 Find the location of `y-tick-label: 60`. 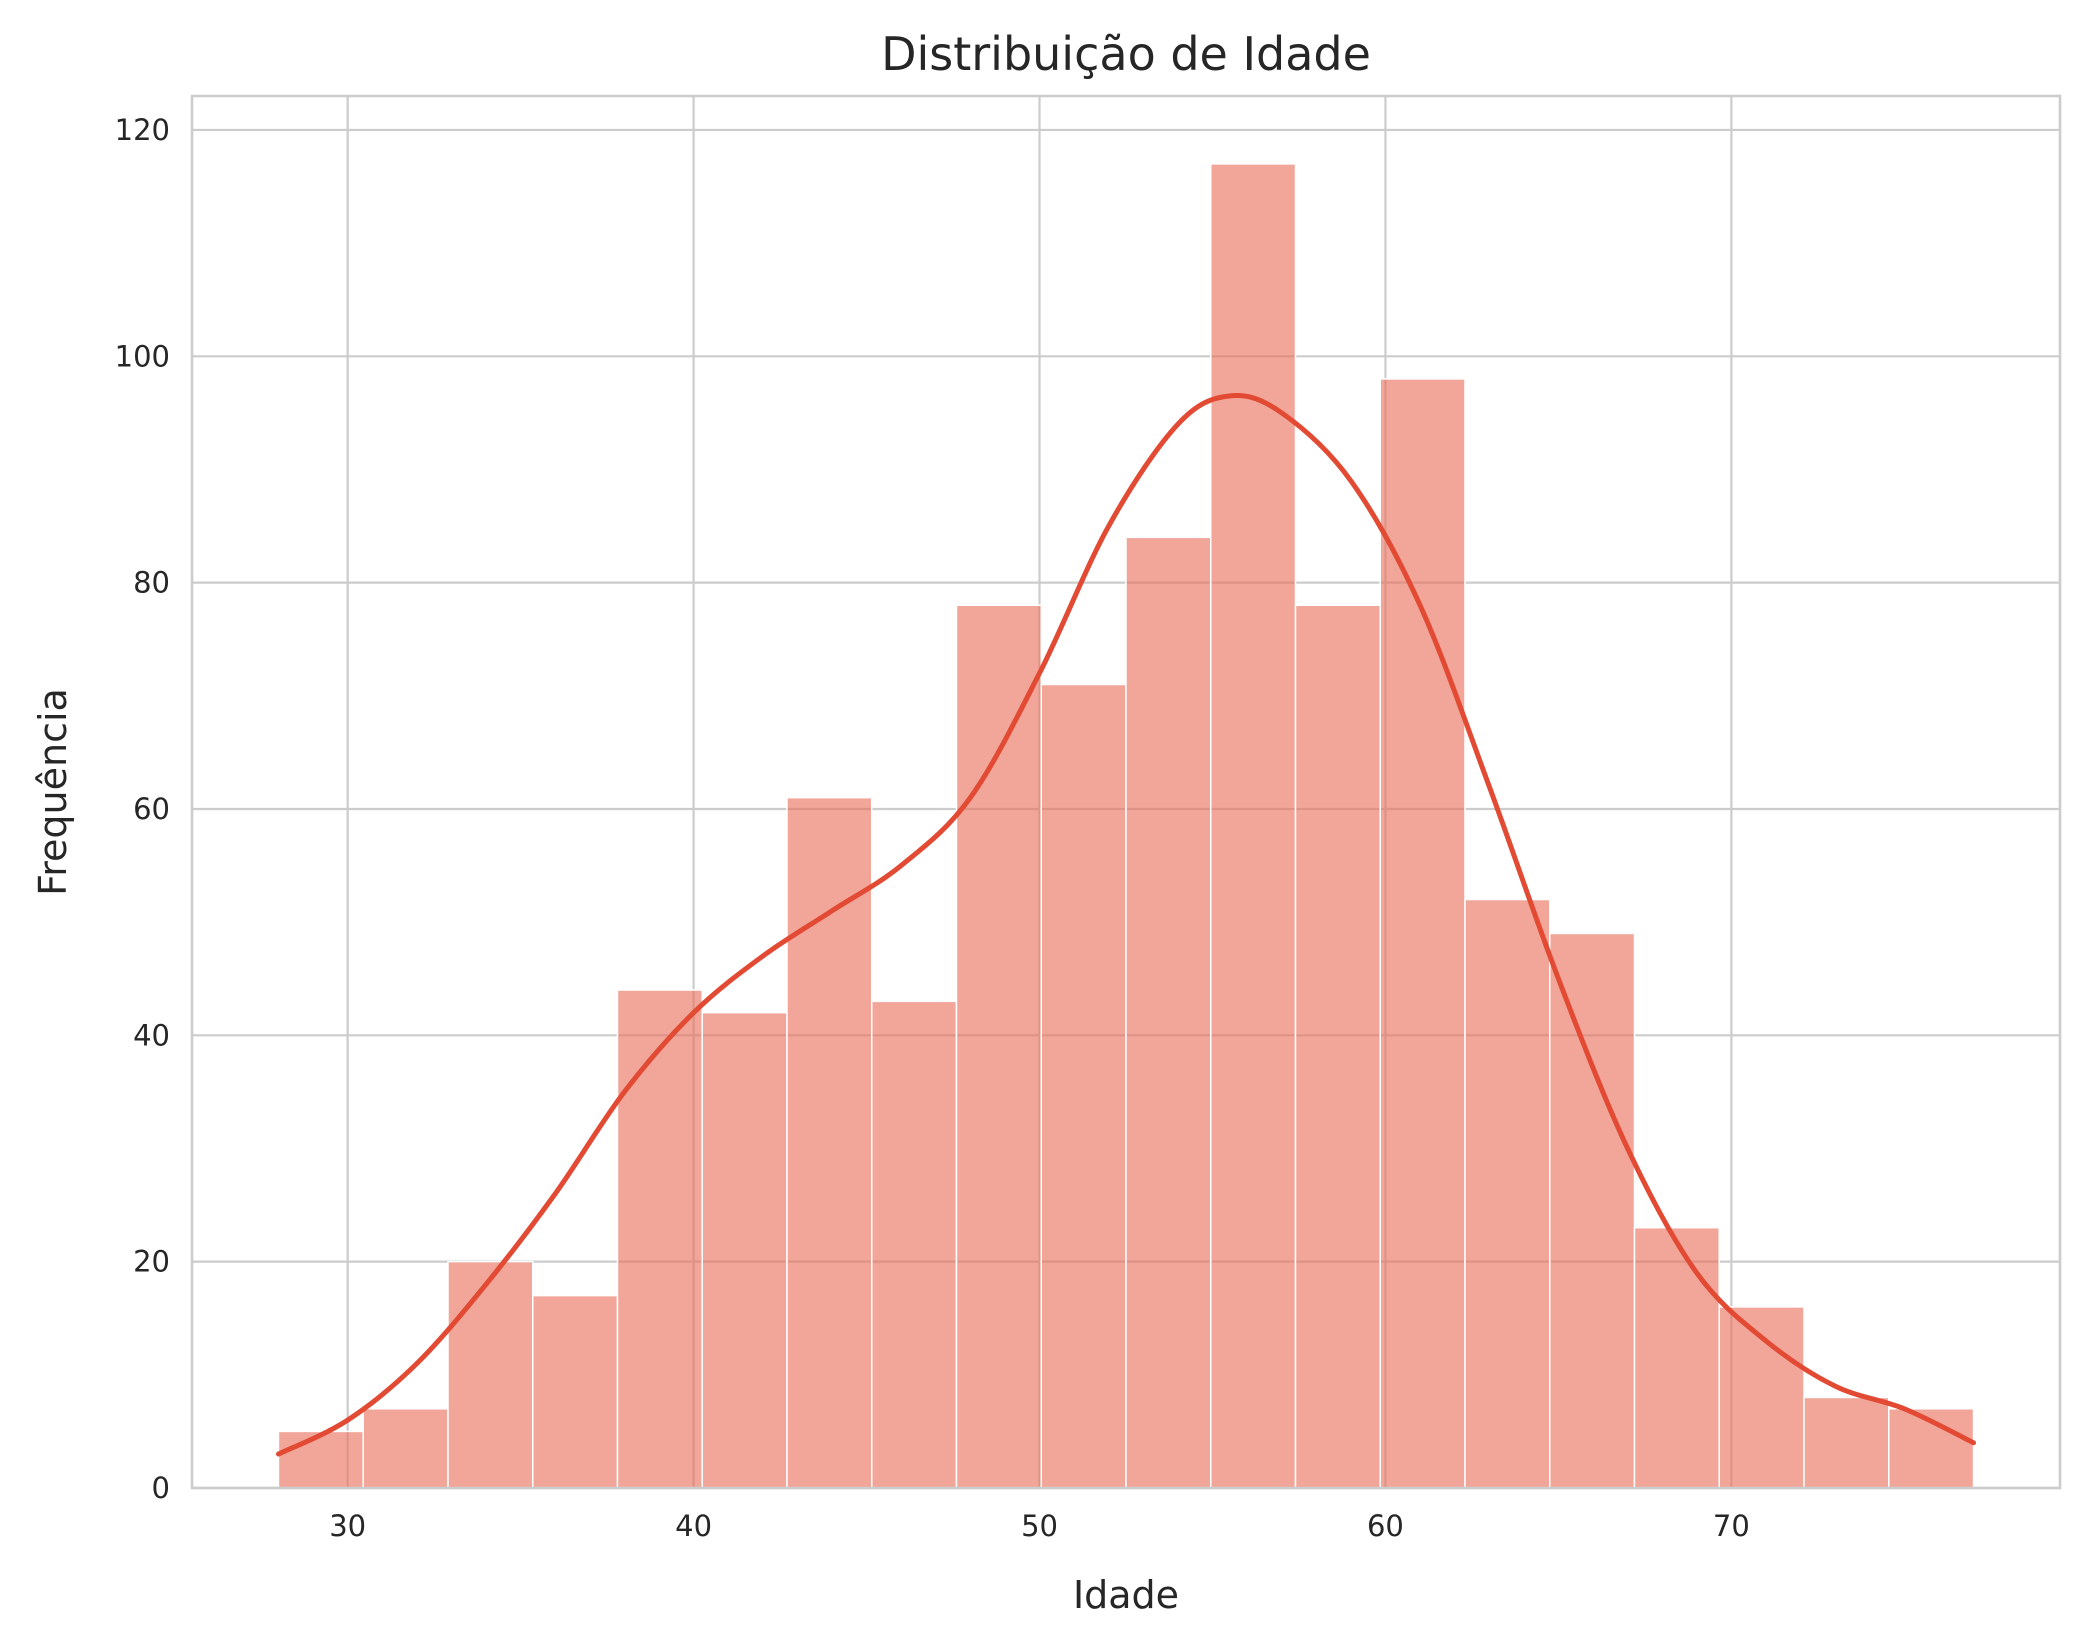

y-tick-label: 60 is located at coordinates (151, 809).